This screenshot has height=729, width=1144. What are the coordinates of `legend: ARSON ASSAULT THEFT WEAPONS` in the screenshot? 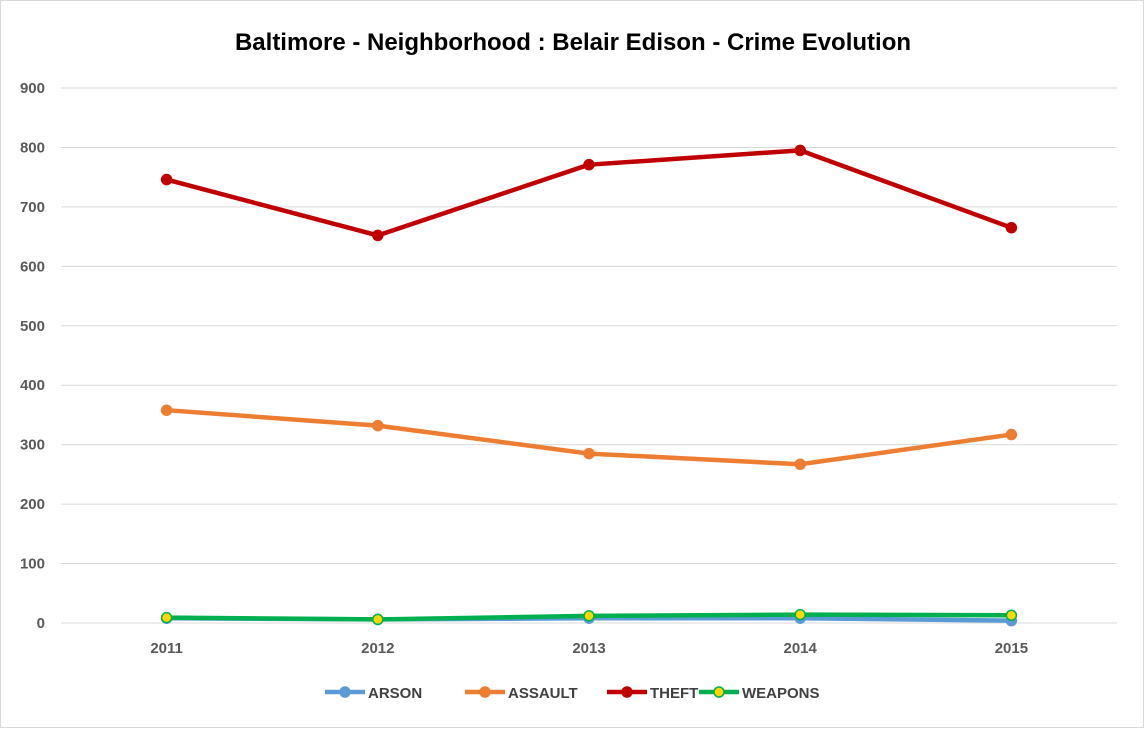 It's located at (572, 693).